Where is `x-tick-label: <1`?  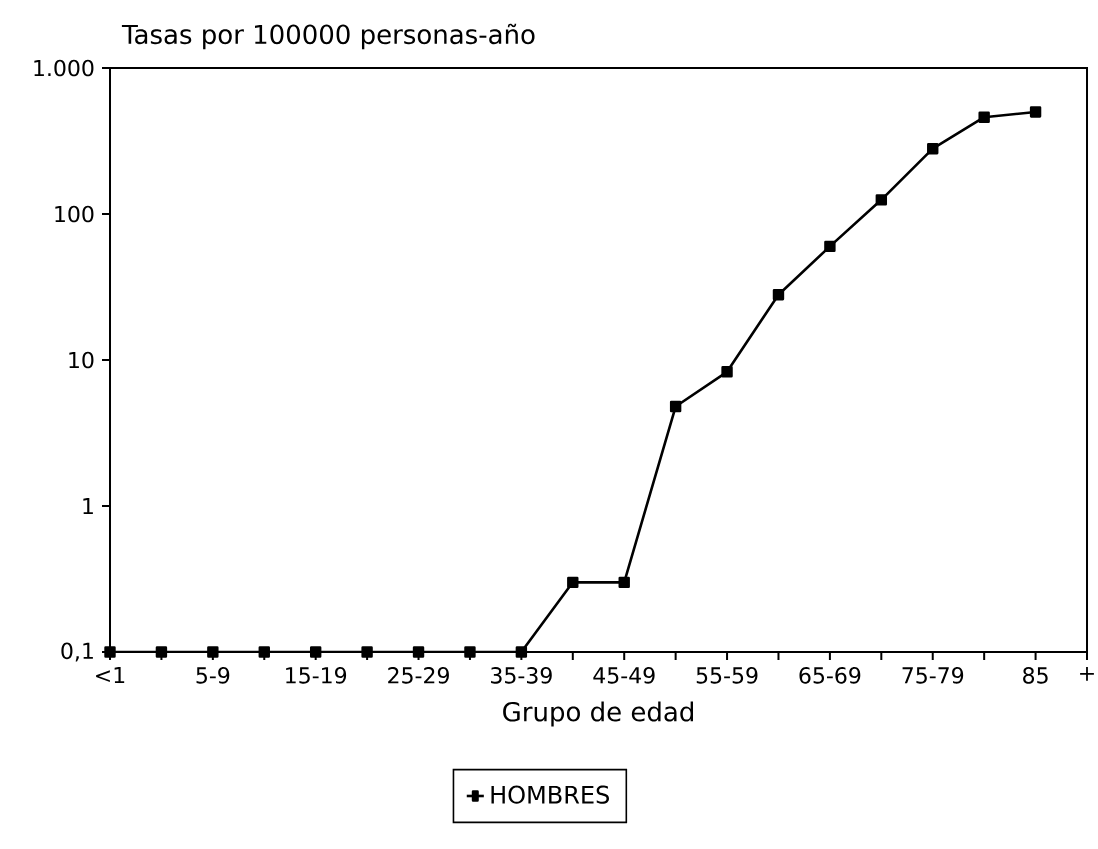
x-tick-label: <1 is located at coordinates (110, 675).